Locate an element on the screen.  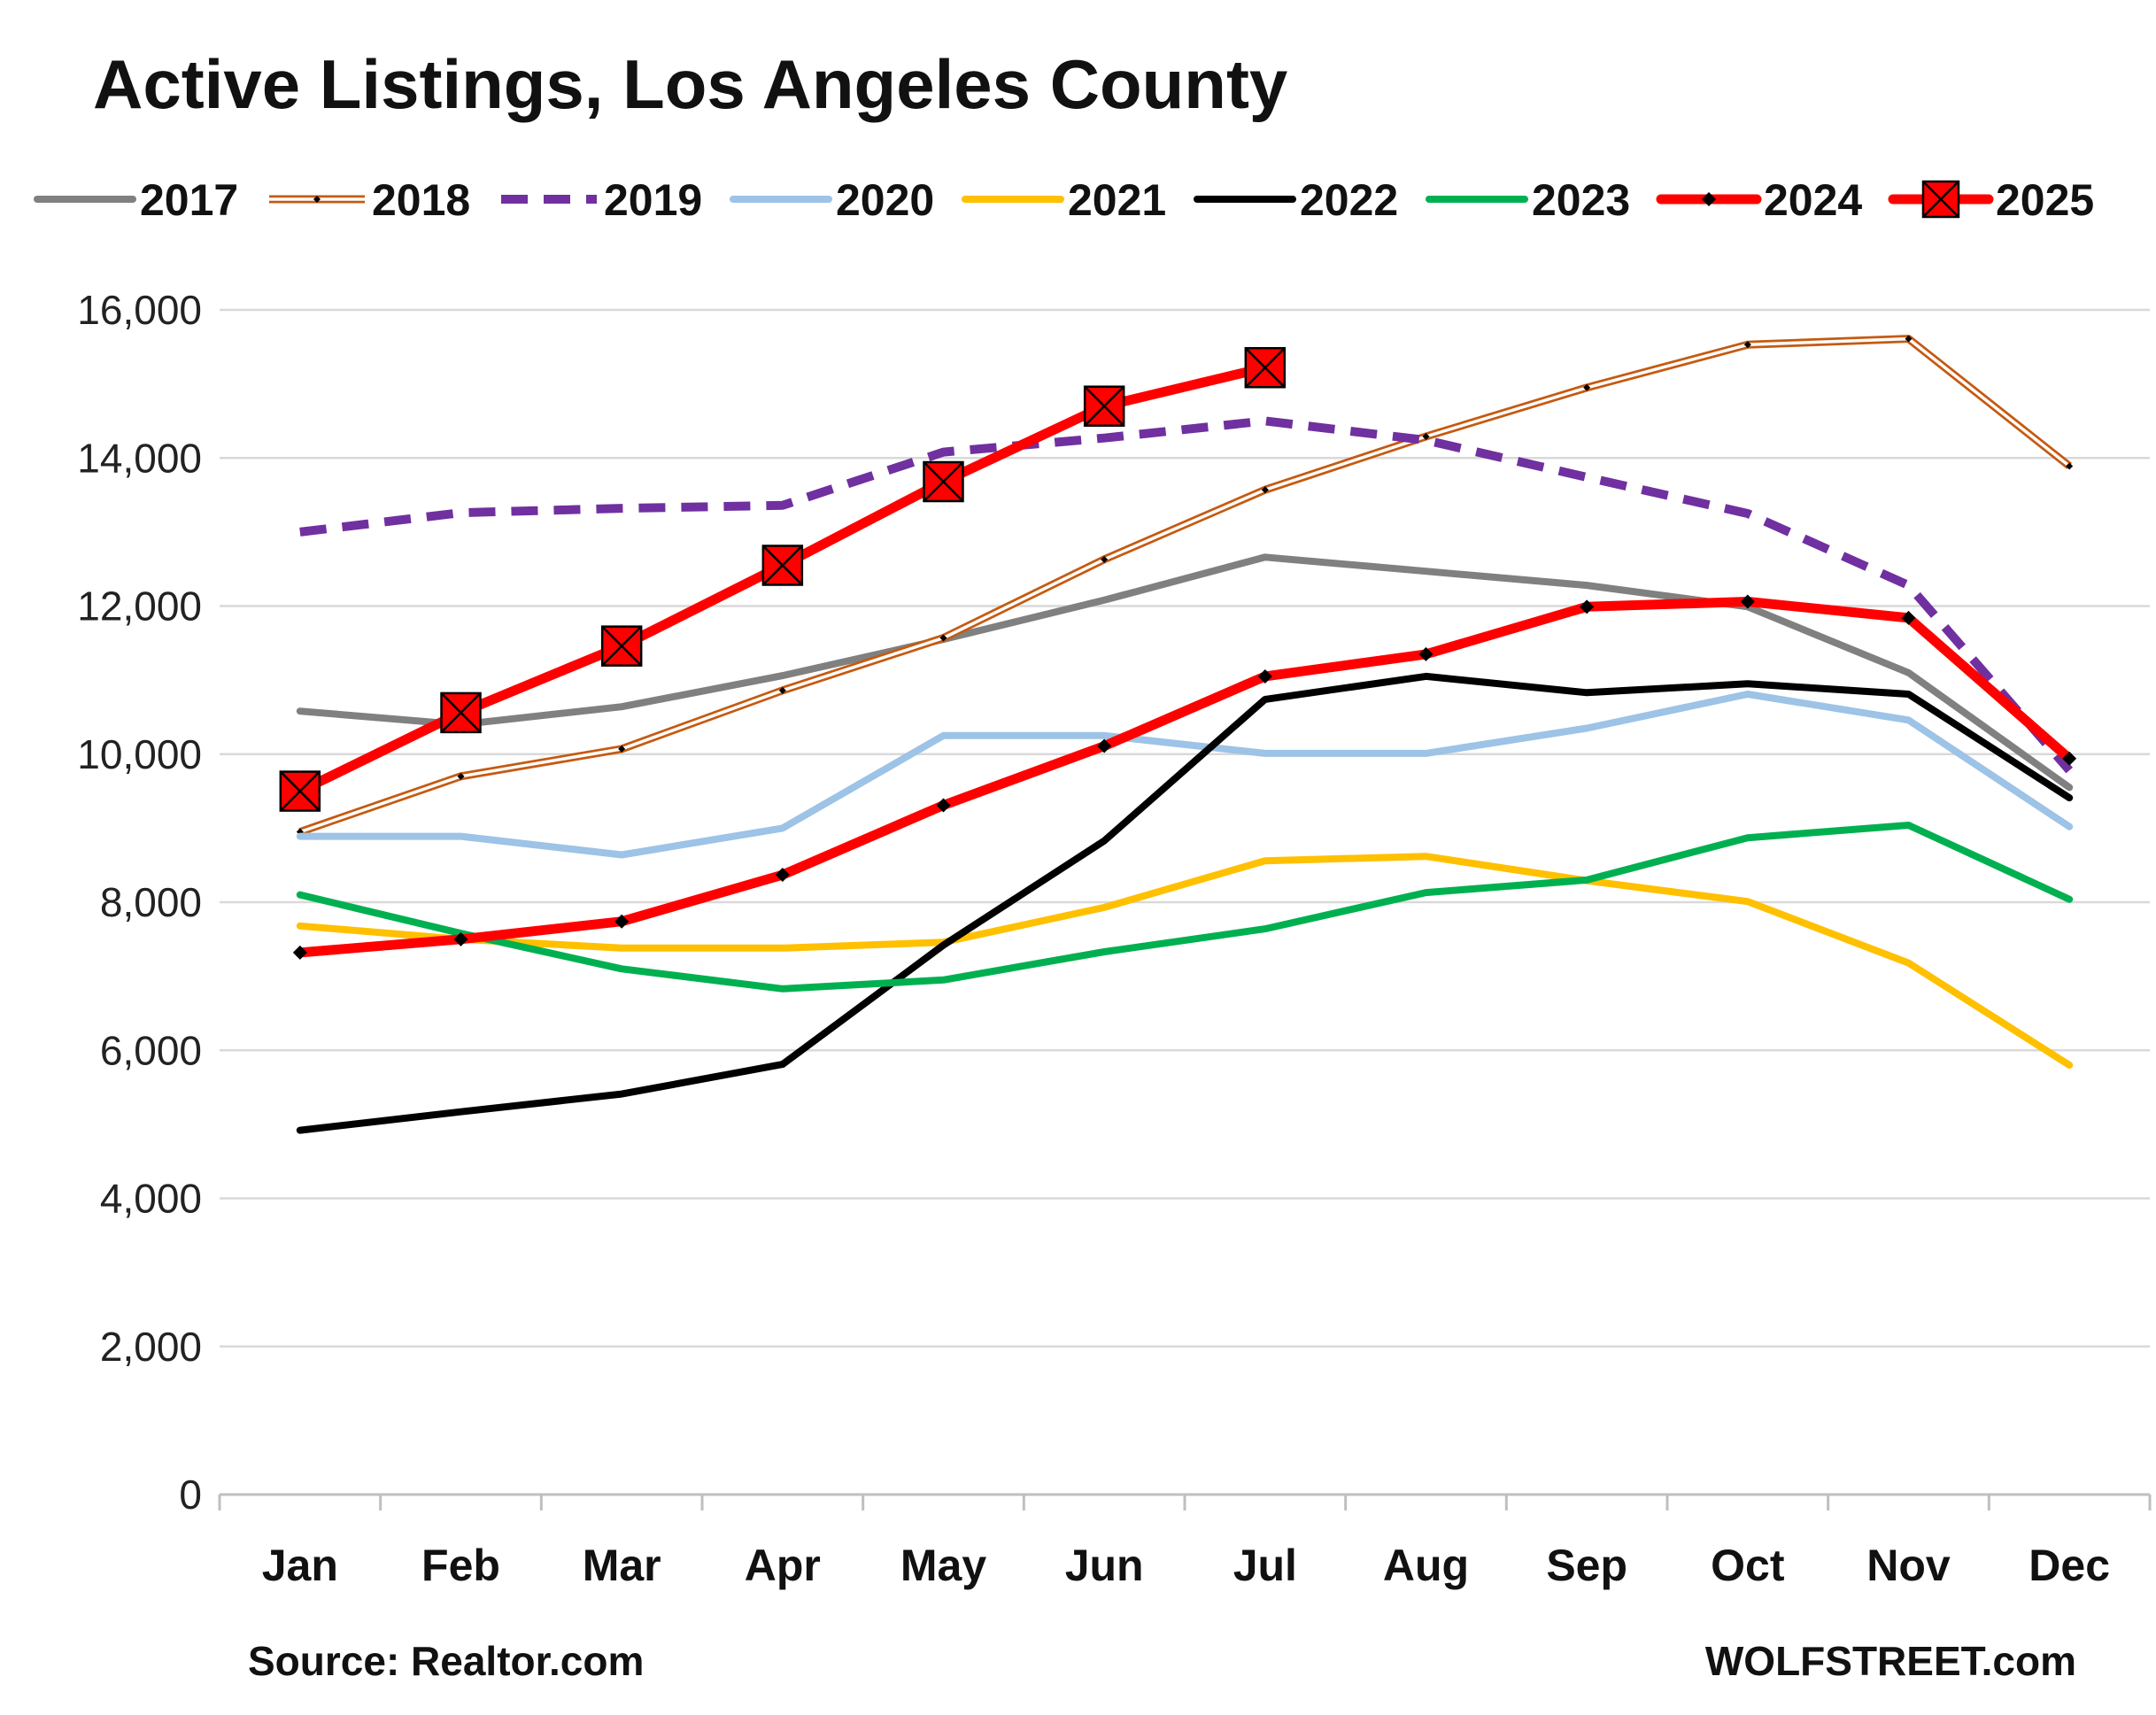
x-tick-label: Aug is located at coordinates (1426, 1565).